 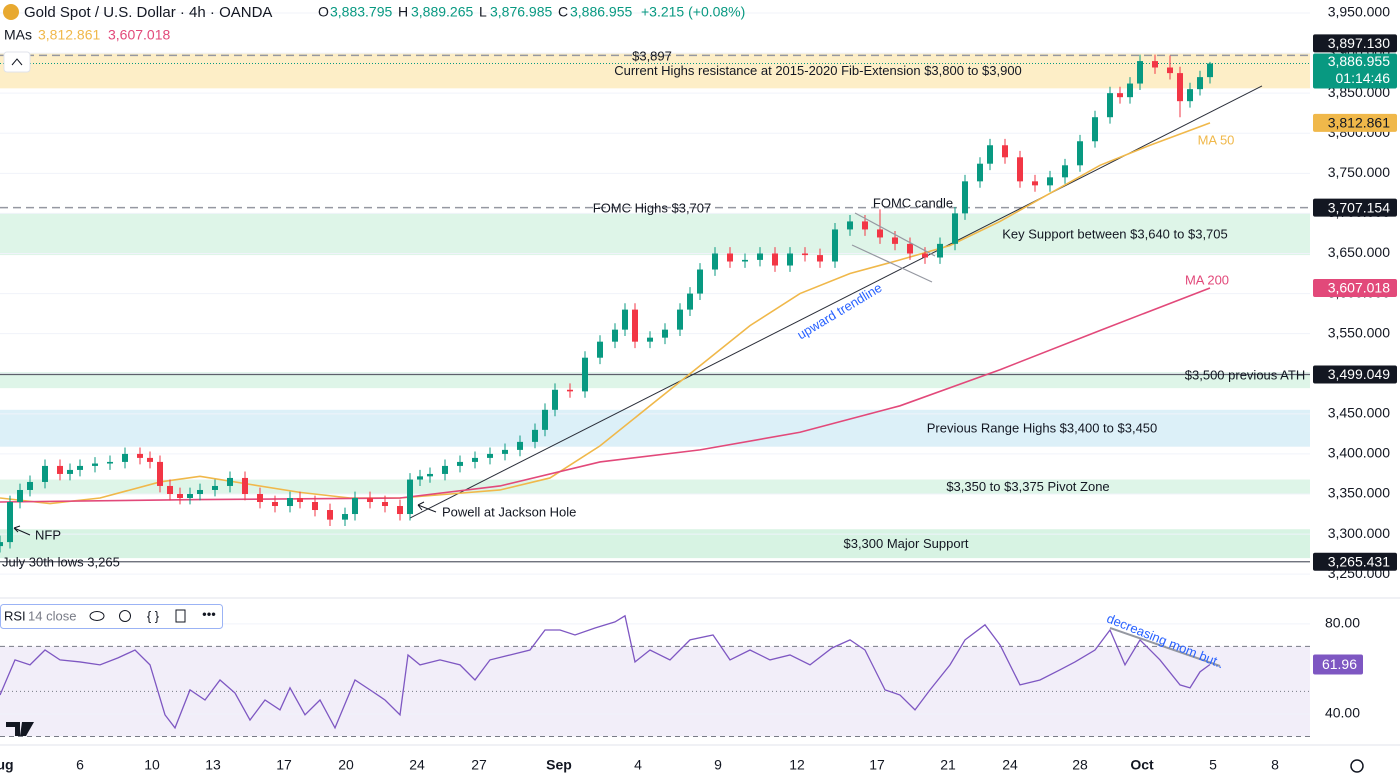 I want to click on symbol-title: Gold Spot / U.S. Dollar · 4h · OANDA, so click(x=148, y=12).